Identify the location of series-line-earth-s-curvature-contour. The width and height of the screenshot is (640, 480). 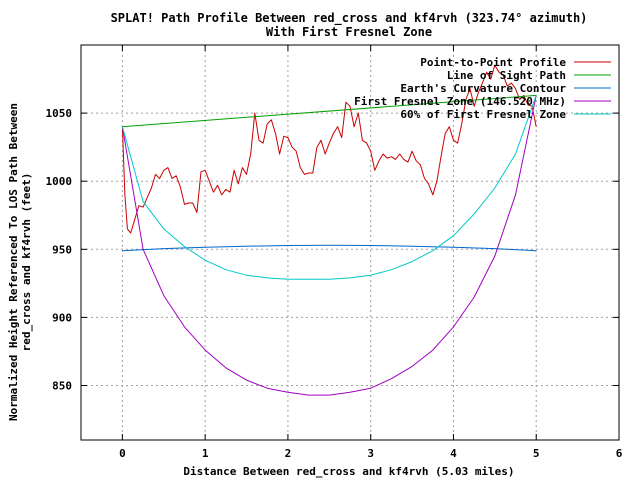
(329, 248).